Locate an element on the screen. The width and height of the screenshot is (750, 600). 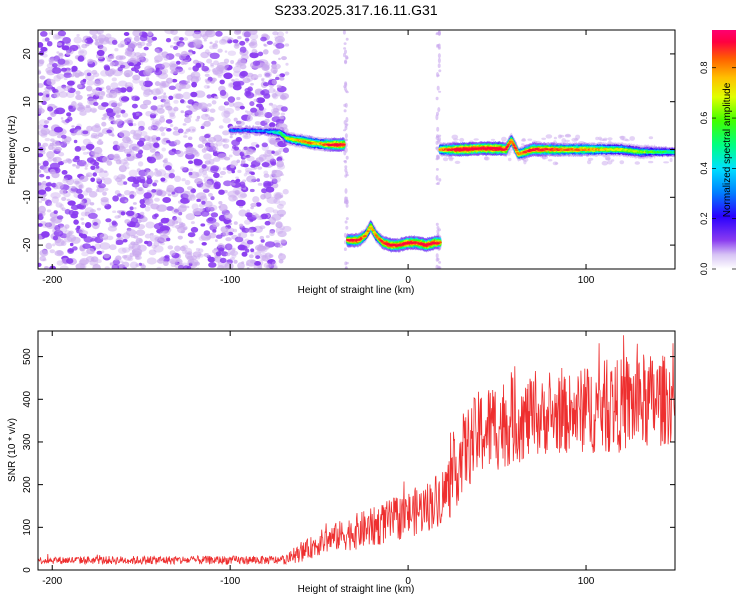
snr-x-tick-label: -200 is located at coordinates (52, 581).